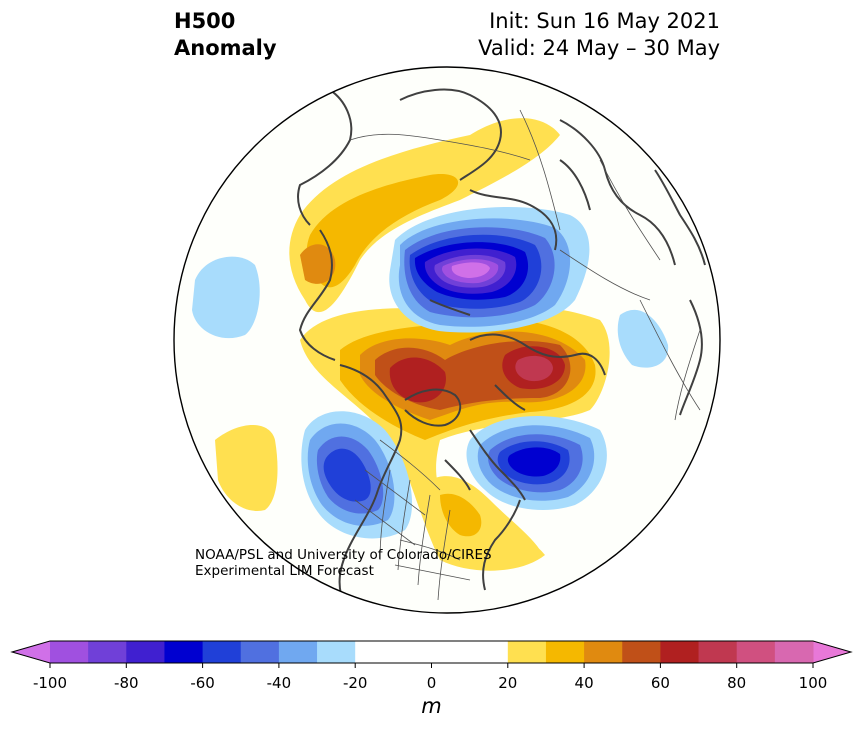  I want to click on colorbar-extend-low, so click(31, 652).